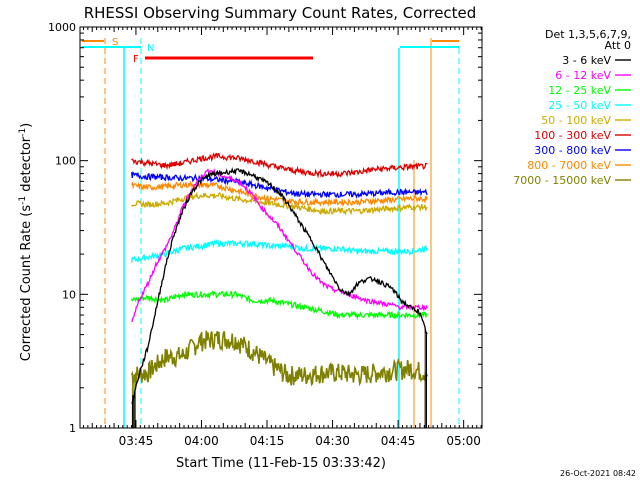 The width and height of the screenshot is (640, 484). Describe the element at coordinates (576, 120) in the screenshot. I see `legend-label: 50 - 100 keV` at that location.